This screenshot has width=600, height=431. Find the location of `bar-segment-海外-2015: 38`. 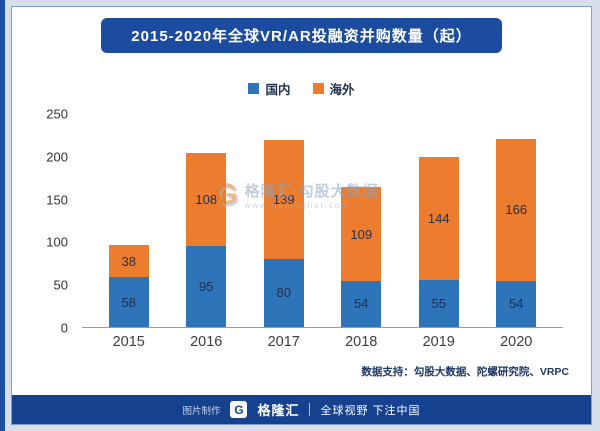

bar-segment-海外-2015: 38 is located at coordinates (128, 261).